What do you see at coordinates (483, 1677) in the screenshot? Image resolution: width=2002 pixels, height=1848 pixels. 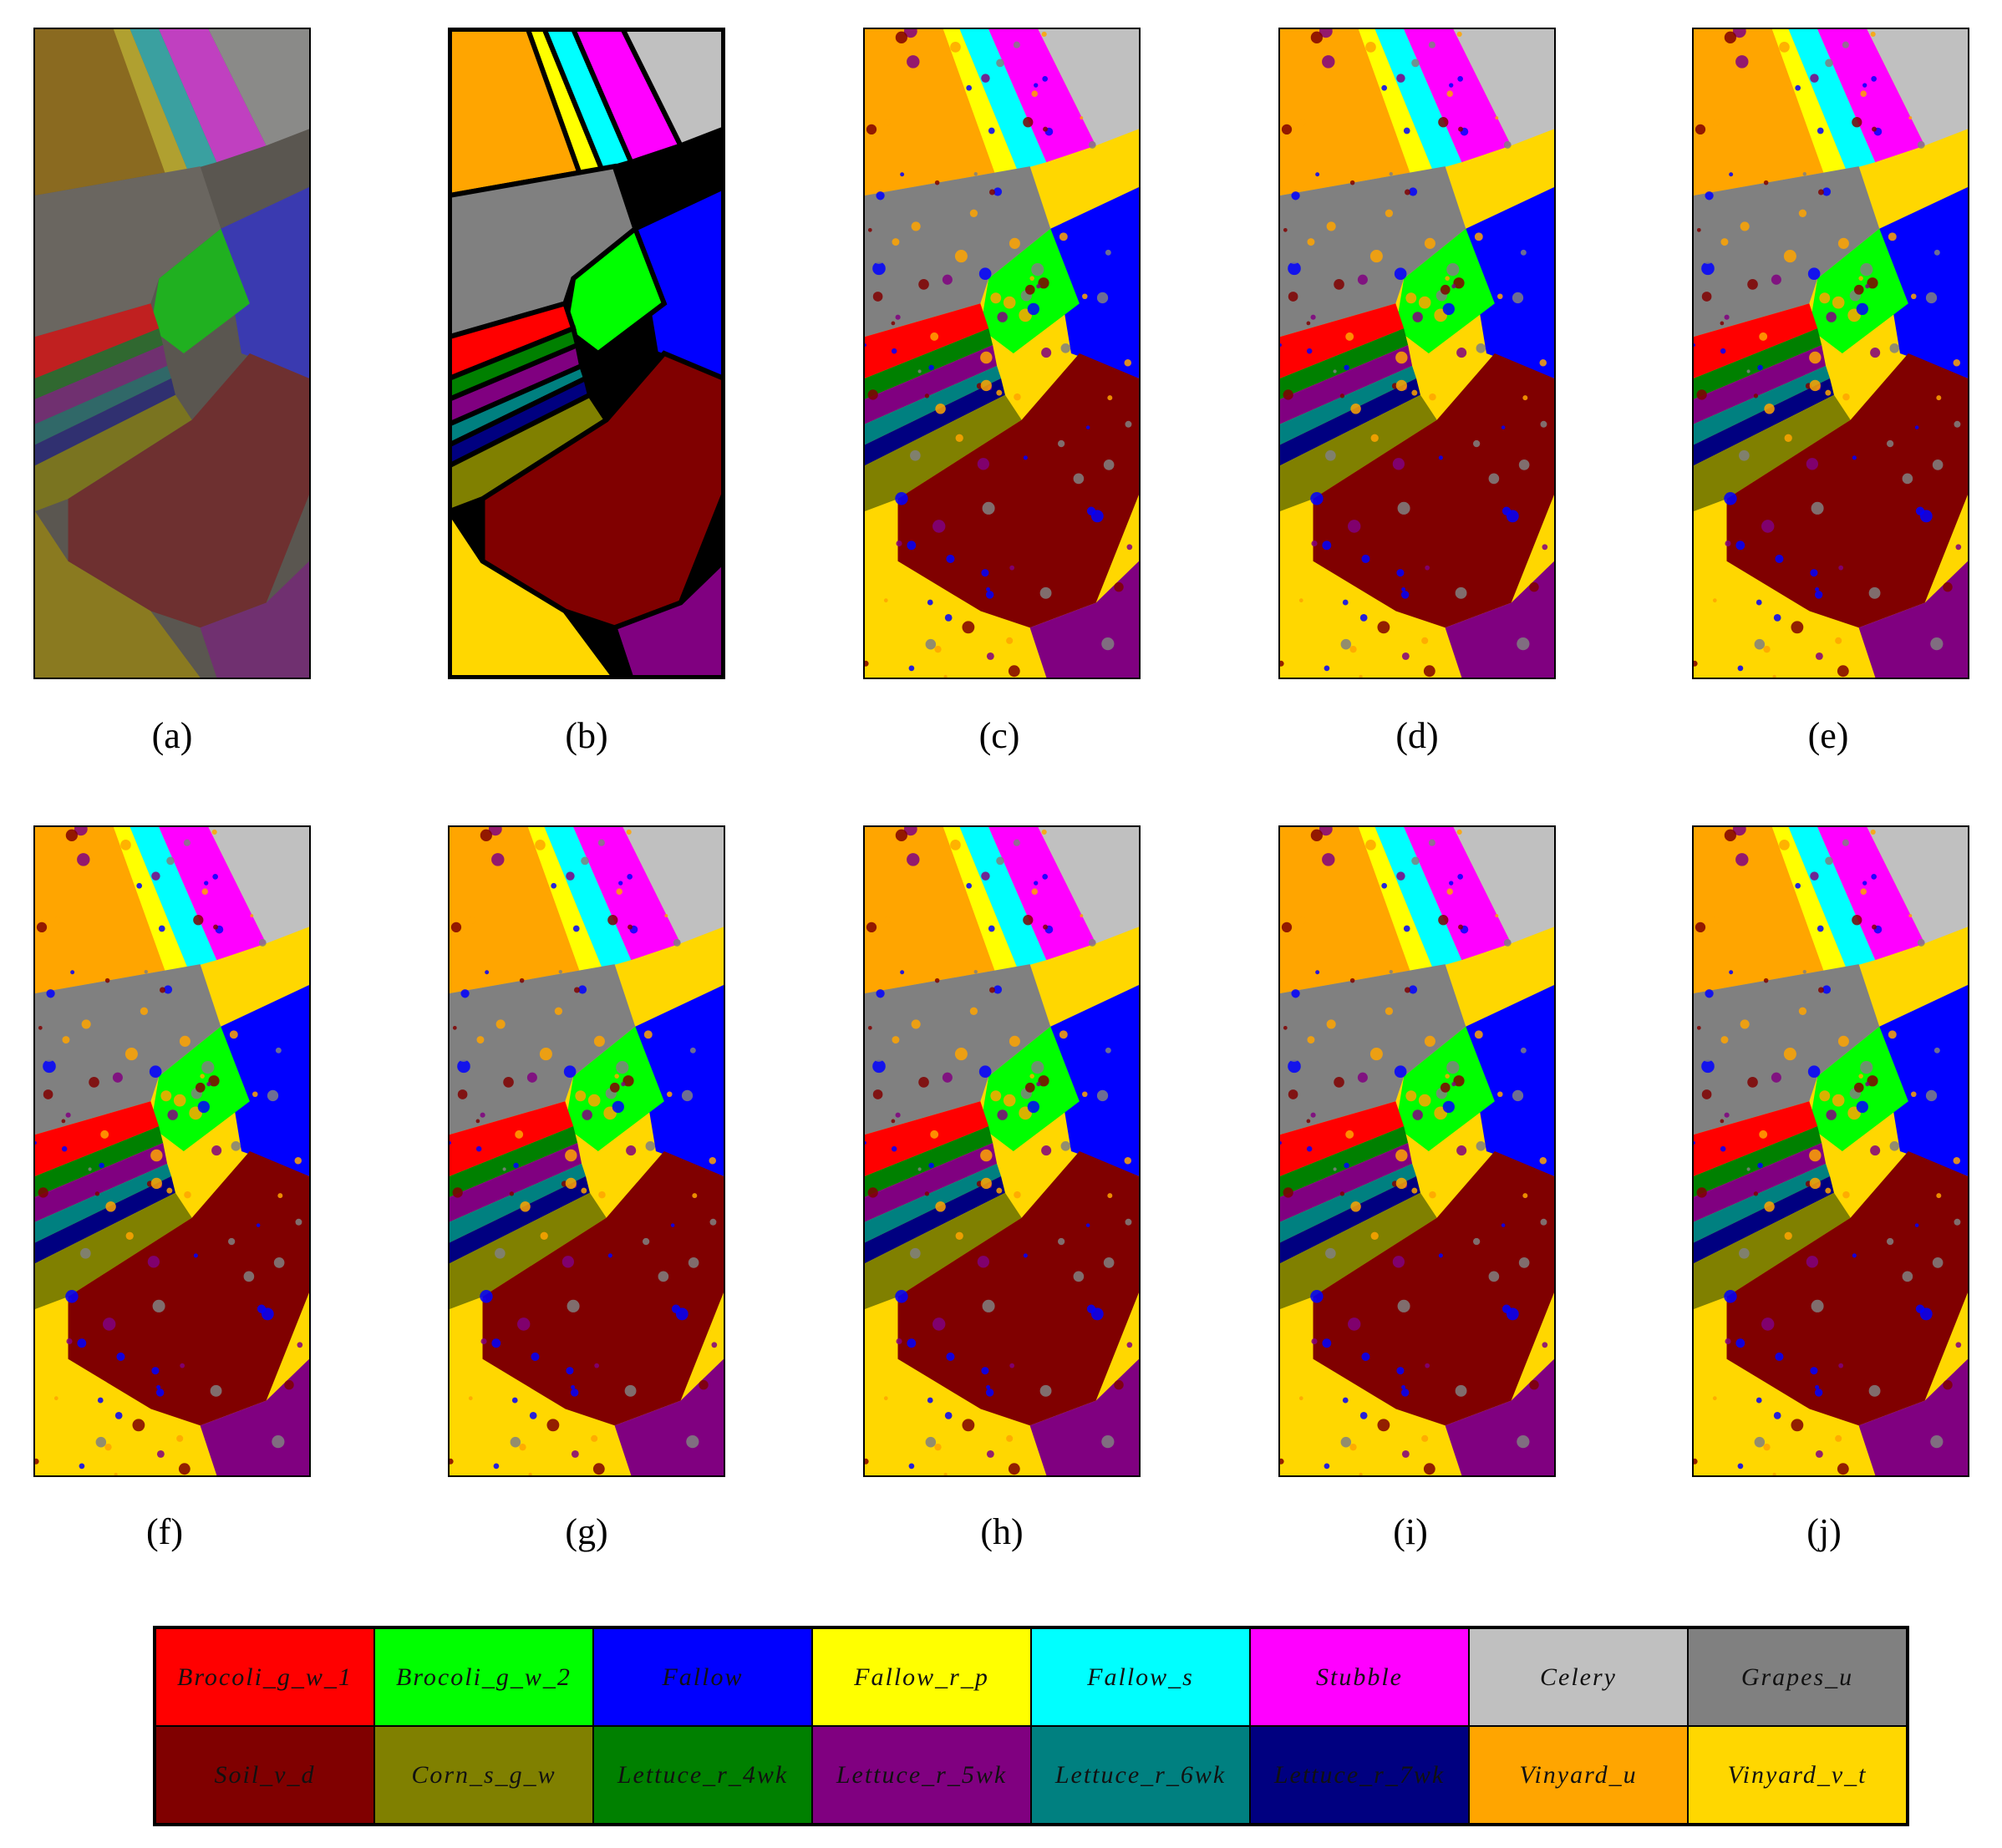 I see `legend-cell: Brocoli_g_w_2` at bounding box center [483, 1677].